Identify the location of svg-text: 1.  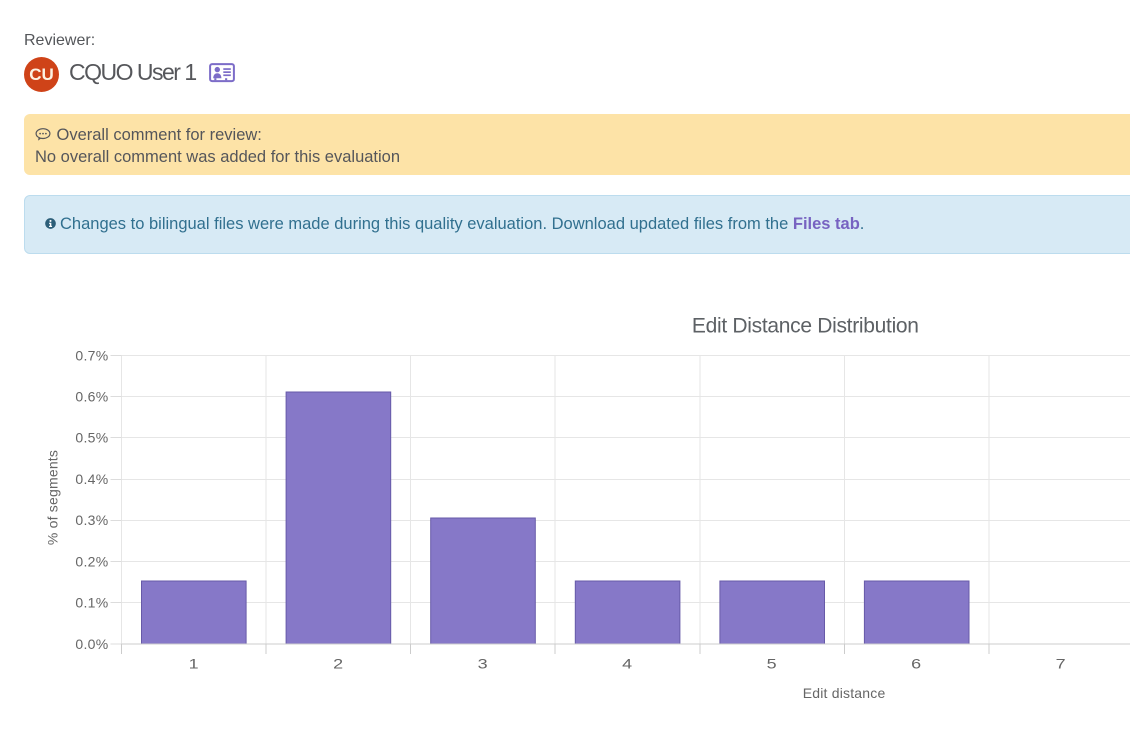
(194, 664).